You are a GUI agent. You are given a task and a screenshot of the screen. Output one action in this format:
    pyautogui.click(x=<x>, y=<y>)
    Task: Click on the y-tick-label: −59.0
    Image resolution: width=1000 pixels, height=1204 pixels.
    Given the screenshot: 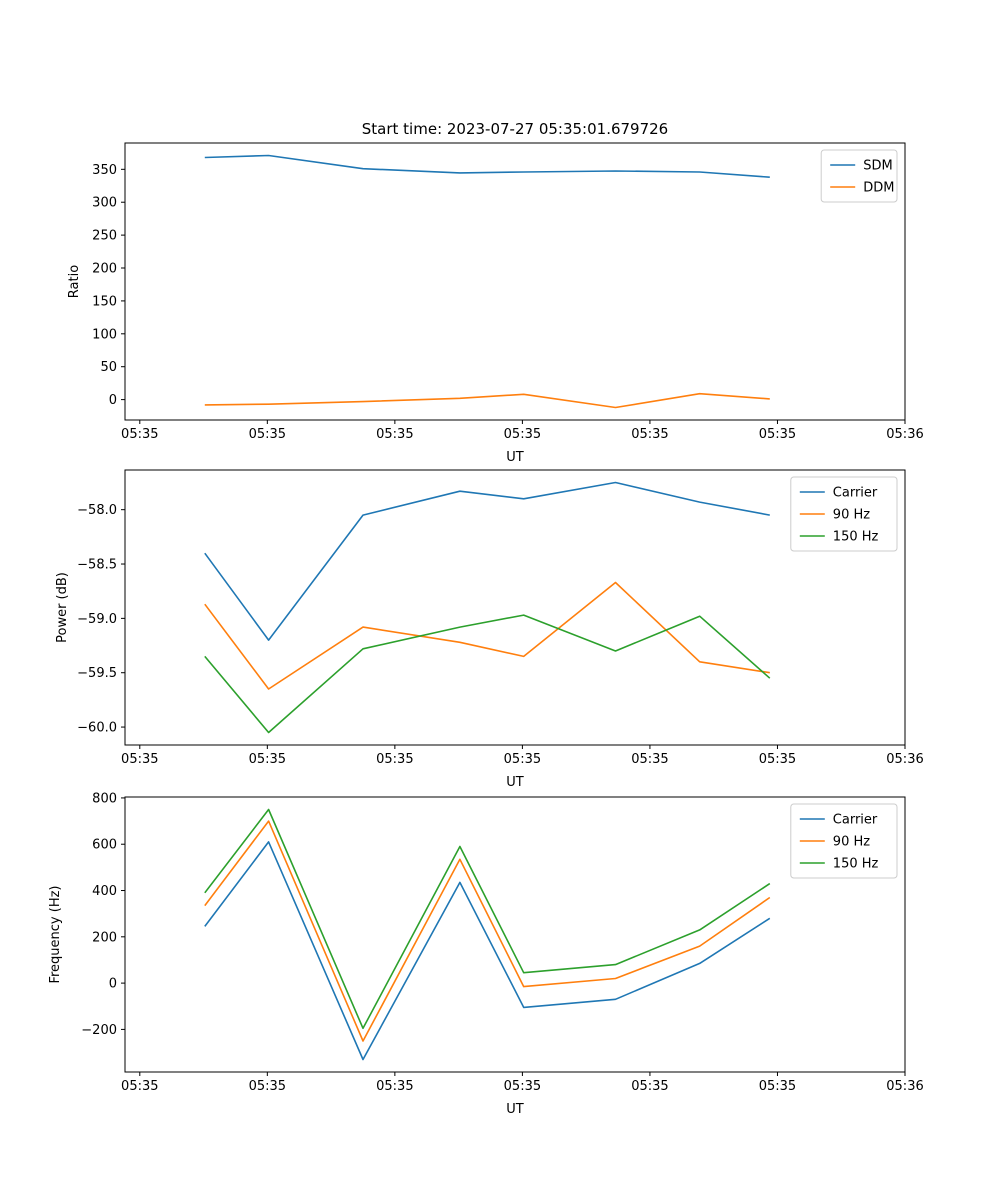 What is the action you would take?
    pyautogui.click(x=97, y=619)
    